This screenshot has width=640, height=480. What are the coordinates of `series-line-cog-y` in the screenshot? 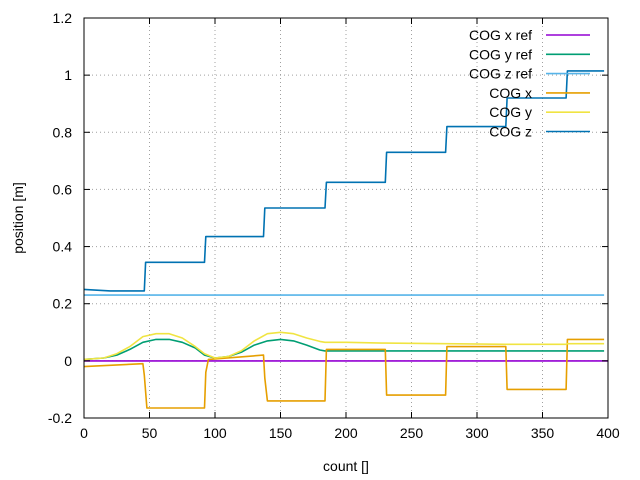 It's located at (344, 346).